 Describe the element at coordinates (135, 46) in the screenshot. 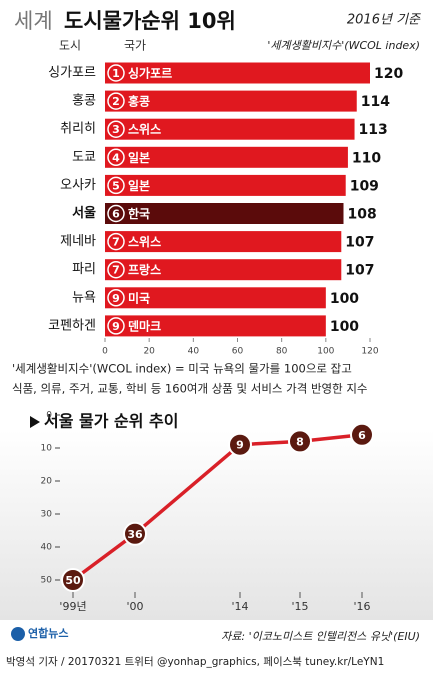

I see `column-header: 국가` at that location.